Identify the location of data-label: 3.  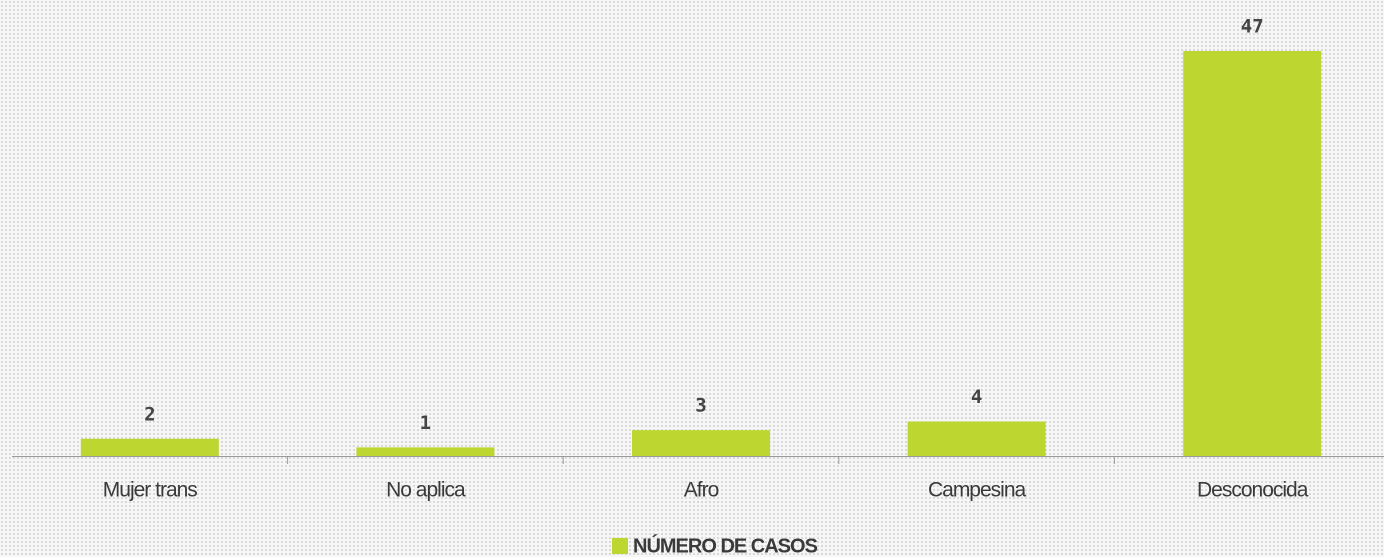
(700, 406).